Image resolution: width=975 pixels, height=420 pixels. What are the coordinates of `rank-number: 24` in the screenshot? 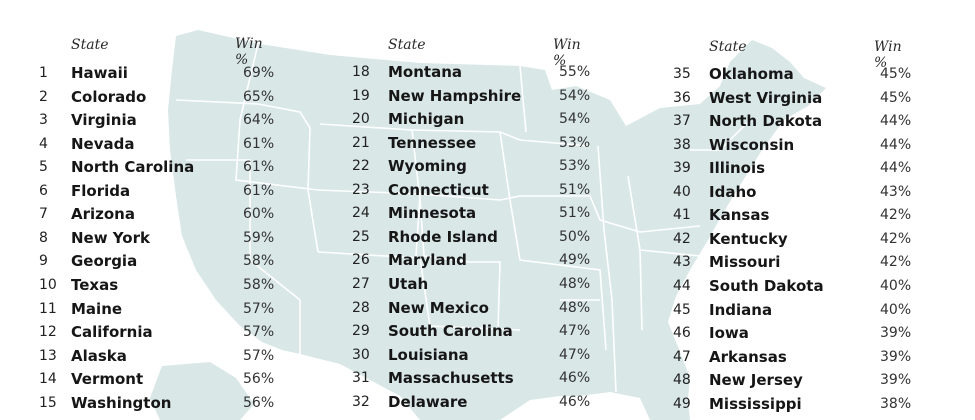 It's located at (361, 213).